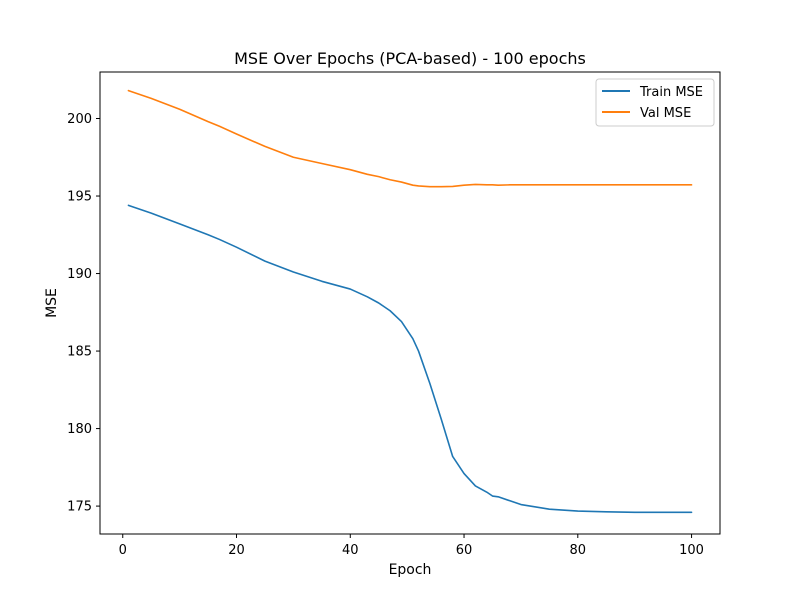 This screenshot has height=600, width=800. I want to click on x-tick-label: 60, so click(464, 550).